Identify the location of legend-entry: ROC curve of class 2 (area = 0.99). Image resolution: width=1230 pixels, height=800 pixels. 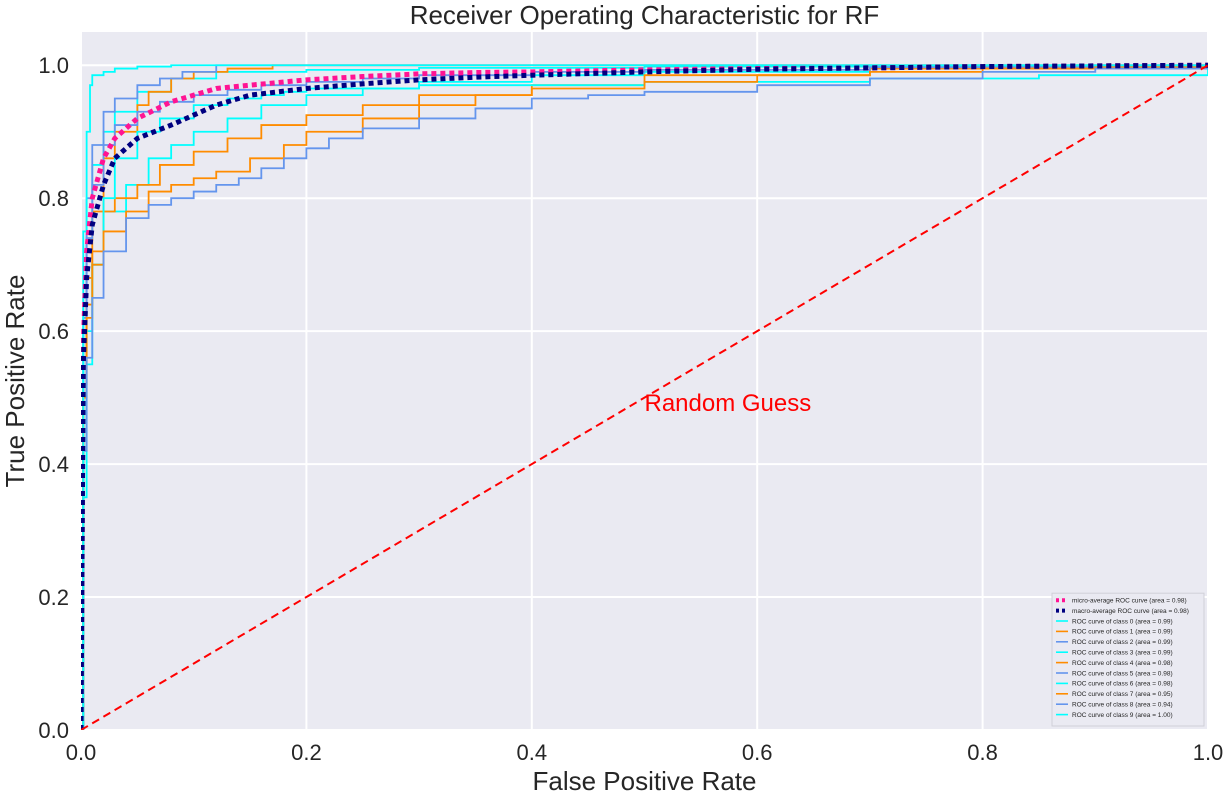
(1122, 642).